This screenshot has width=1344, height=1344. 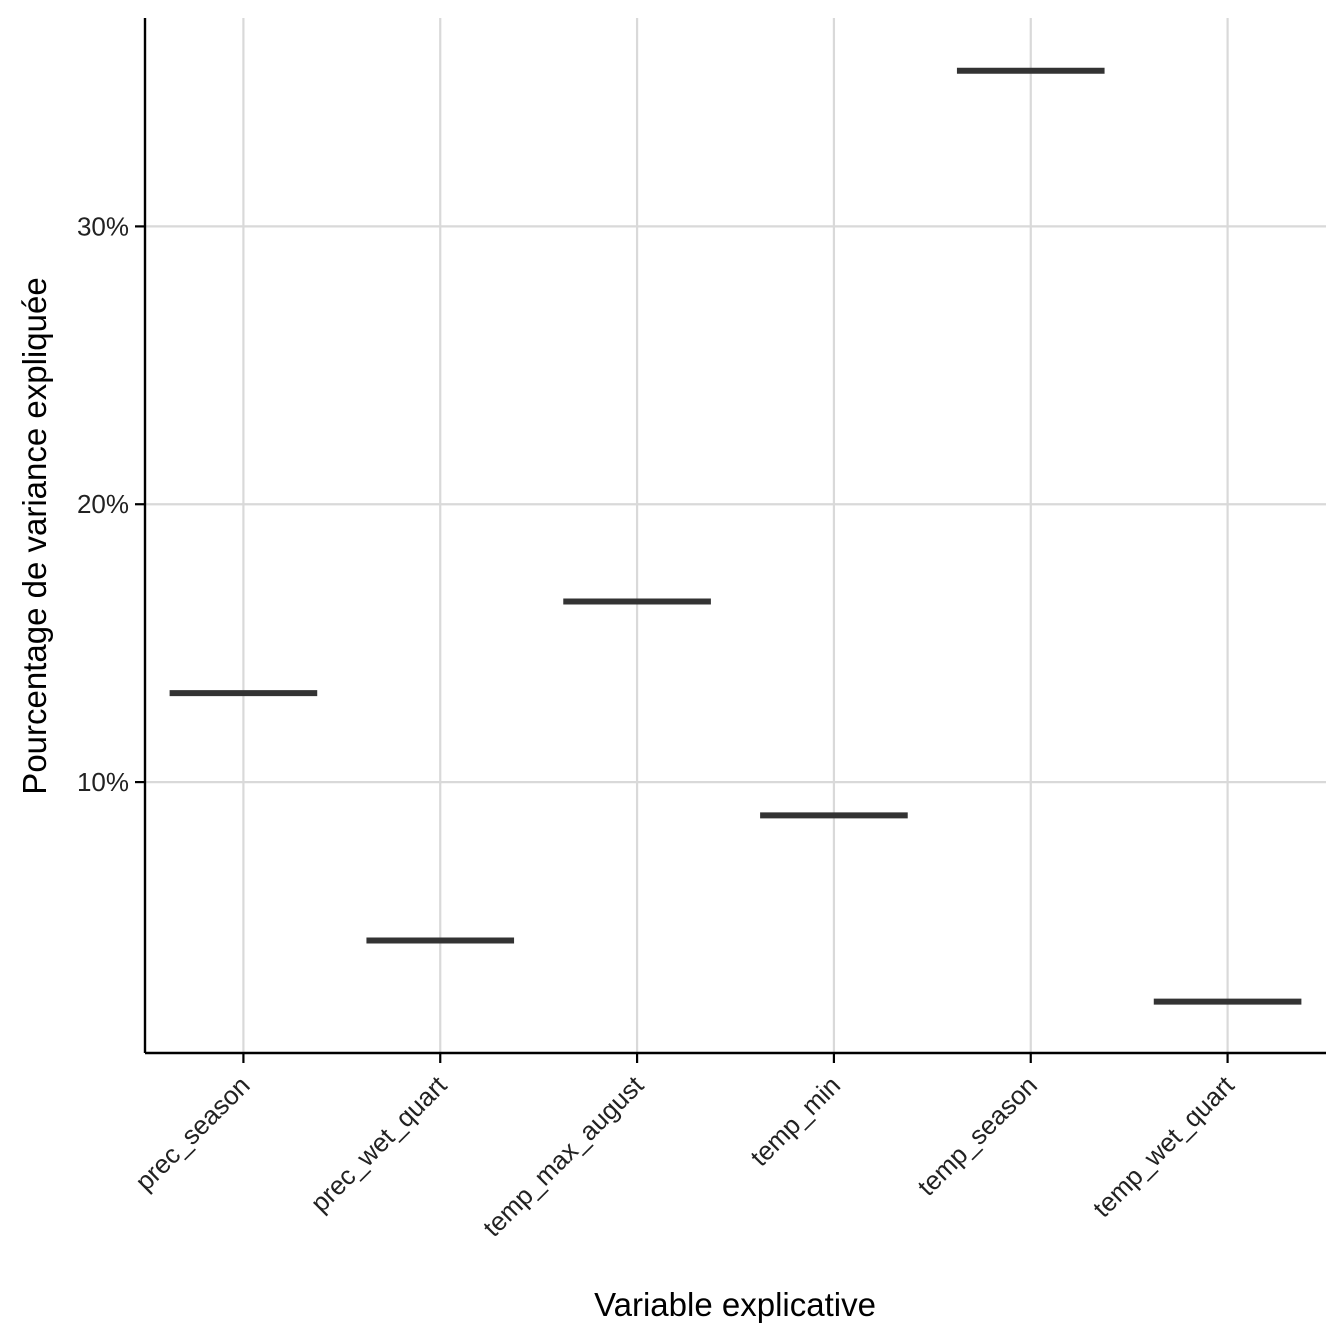 What do you see at coordinates (34, 535) in the screenshot?
I see `y-axis-title: Pourcentage de variance expliquée` at bounding box center [34, 535].